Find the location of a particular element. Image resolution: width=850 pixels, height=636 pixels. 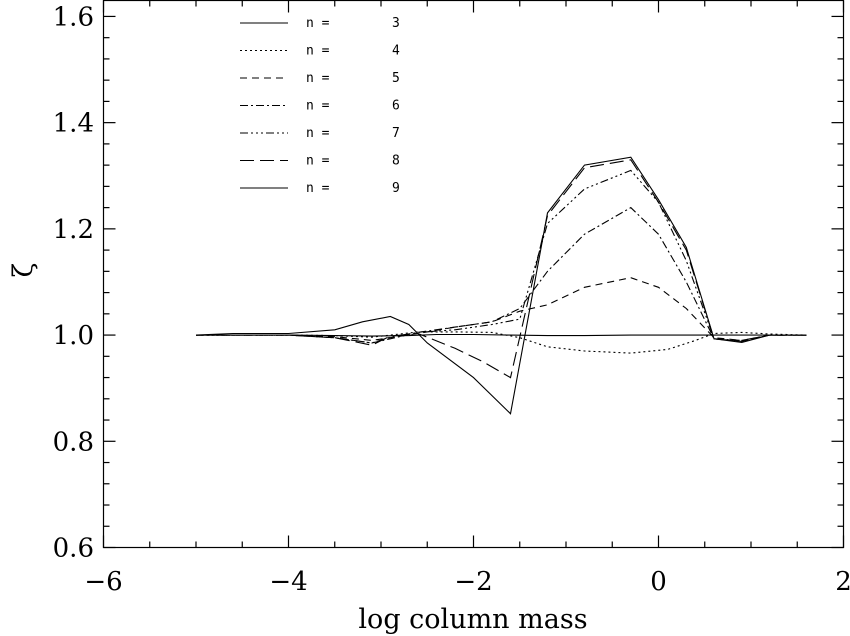

legend: n = 3 n = 4 n = 5 n = 6 n = 7 n = 8 n = 9 is located at coordinates (320, 106).